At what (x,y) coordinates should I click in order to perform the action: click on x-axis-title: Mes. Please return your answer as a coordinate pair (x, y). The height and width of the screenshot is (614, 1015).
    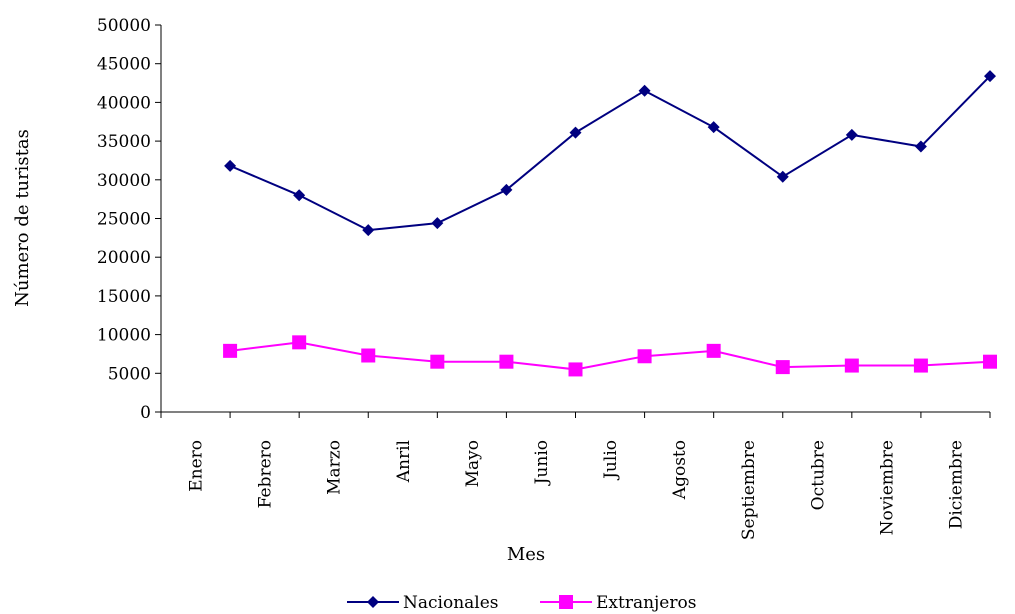
    Looking at the image, I should click on (526, 554).